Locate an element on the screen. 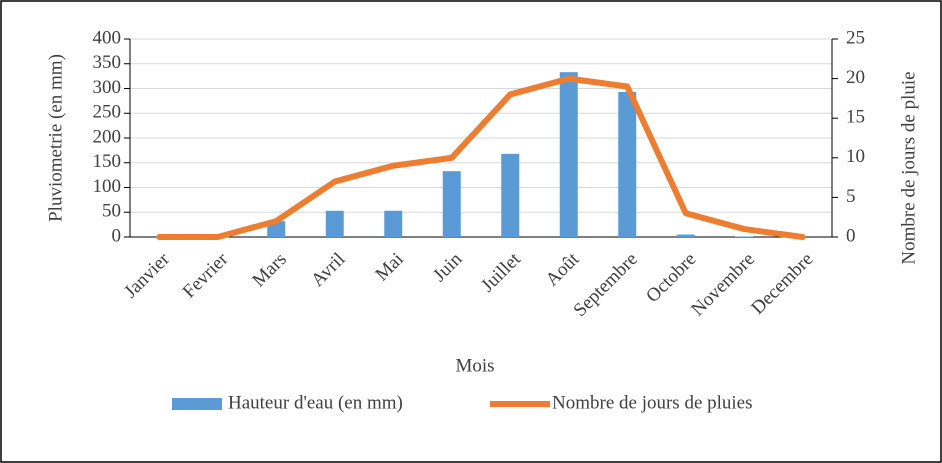  y-tick-label: 150 is located at coordinates (107, 161).